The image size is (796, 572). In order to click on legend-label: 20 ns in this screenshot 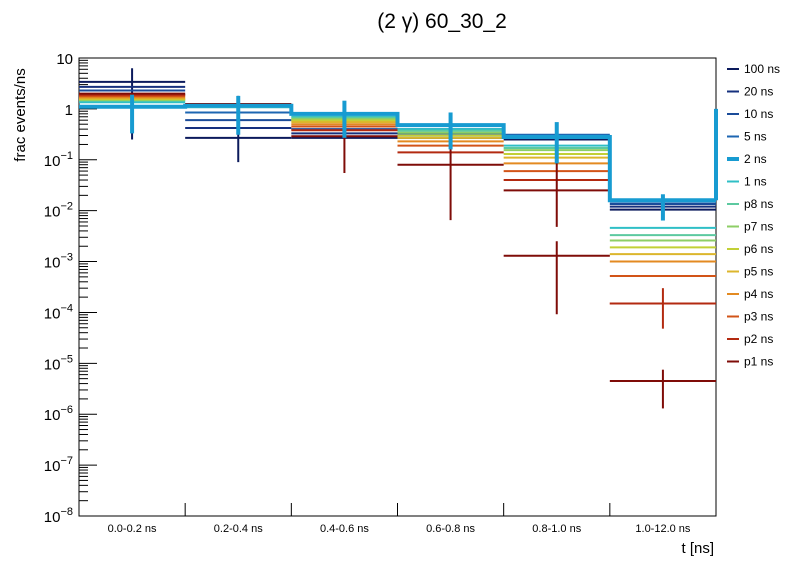, I will do `click(758, 92)`.